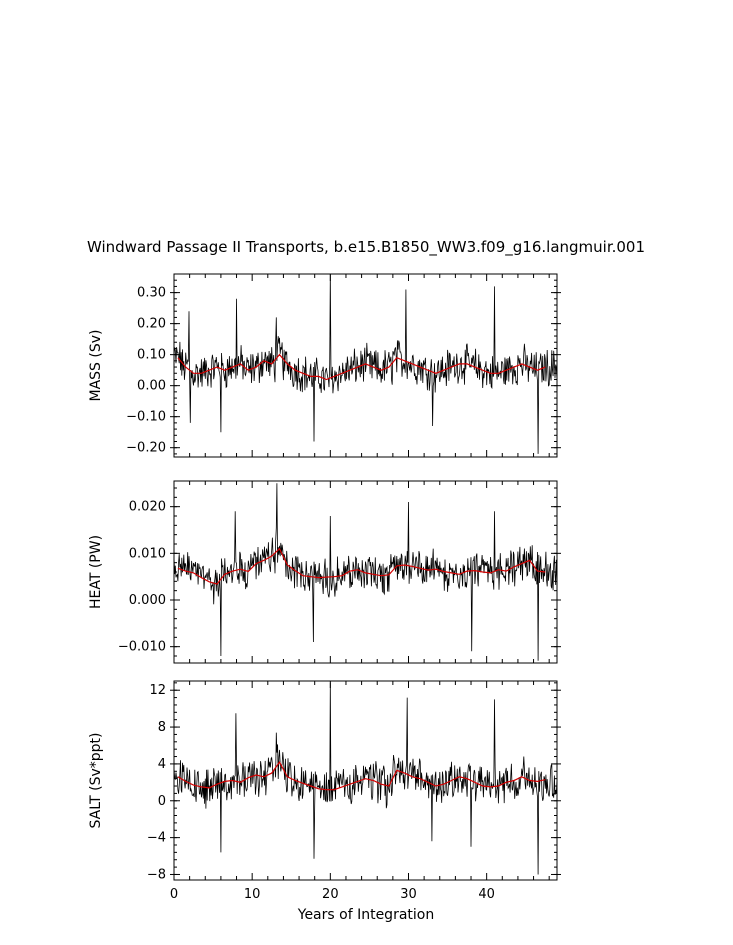  I want to click on salt-y-tick-label: 0, so click(162, 801).